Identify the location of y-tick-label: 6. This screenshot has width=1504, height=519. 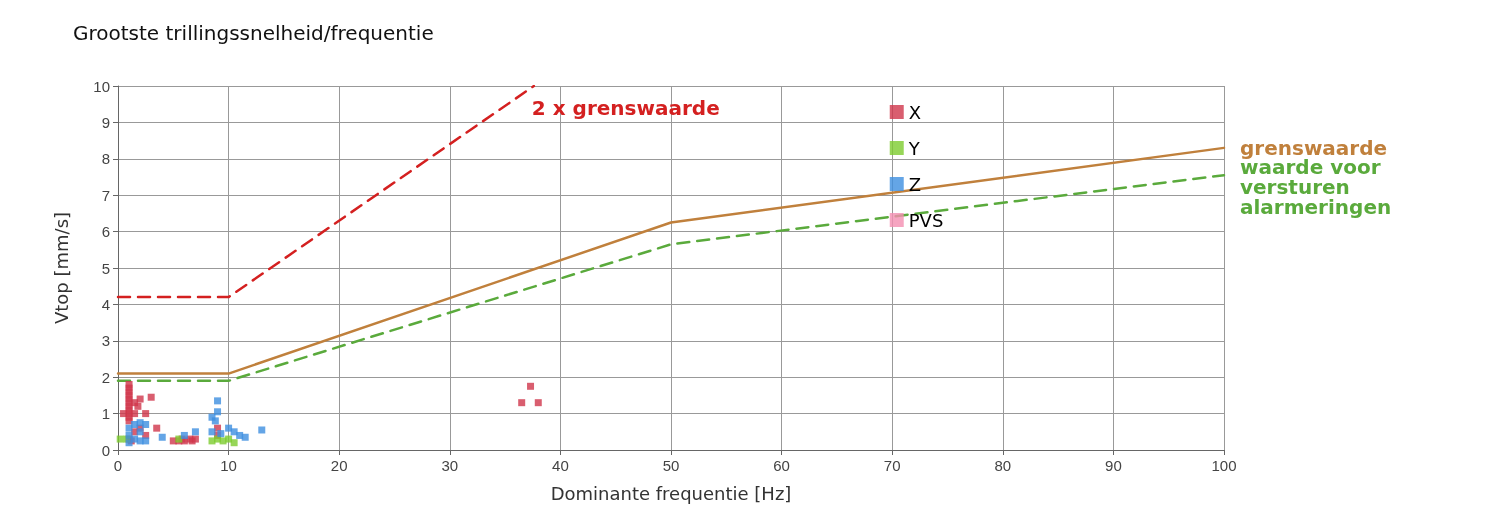
(105, 232).